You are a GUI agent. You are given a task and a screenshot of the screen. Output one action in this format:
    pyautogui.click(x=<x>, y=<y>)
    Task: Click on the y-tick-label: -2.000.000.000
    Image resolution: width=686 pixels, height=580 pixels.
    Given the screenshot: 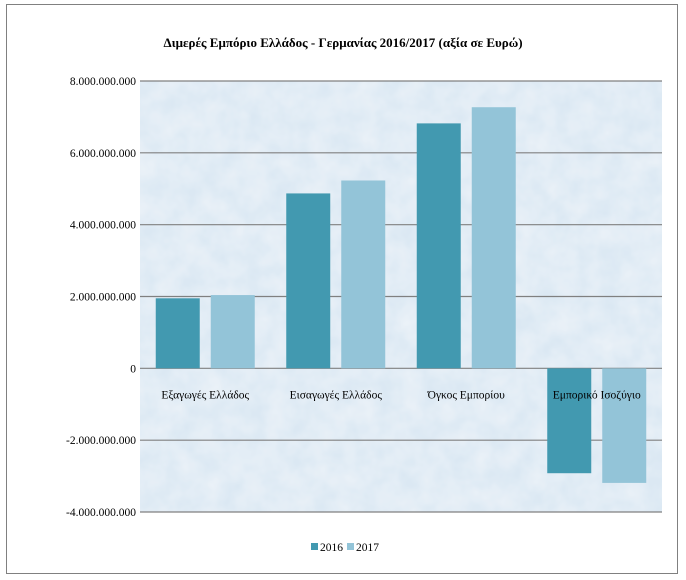 What is the action you would take?
    pyautogui.click(x=101, y=441)
    